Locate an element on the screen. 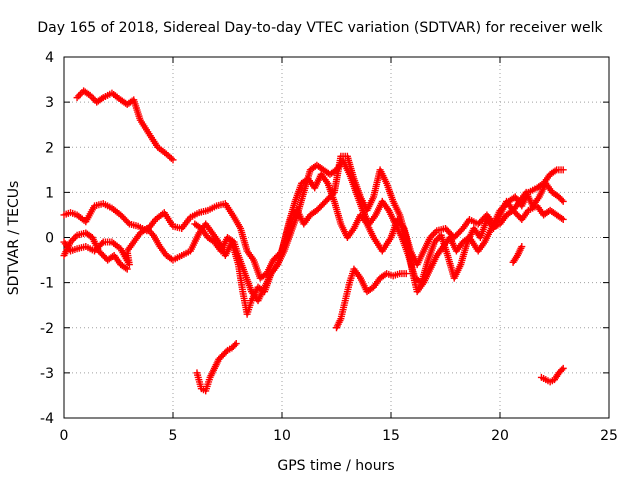 This screenshot has width=640, height=480. x-tick-label: 15 is located at coordinates (391, 436).